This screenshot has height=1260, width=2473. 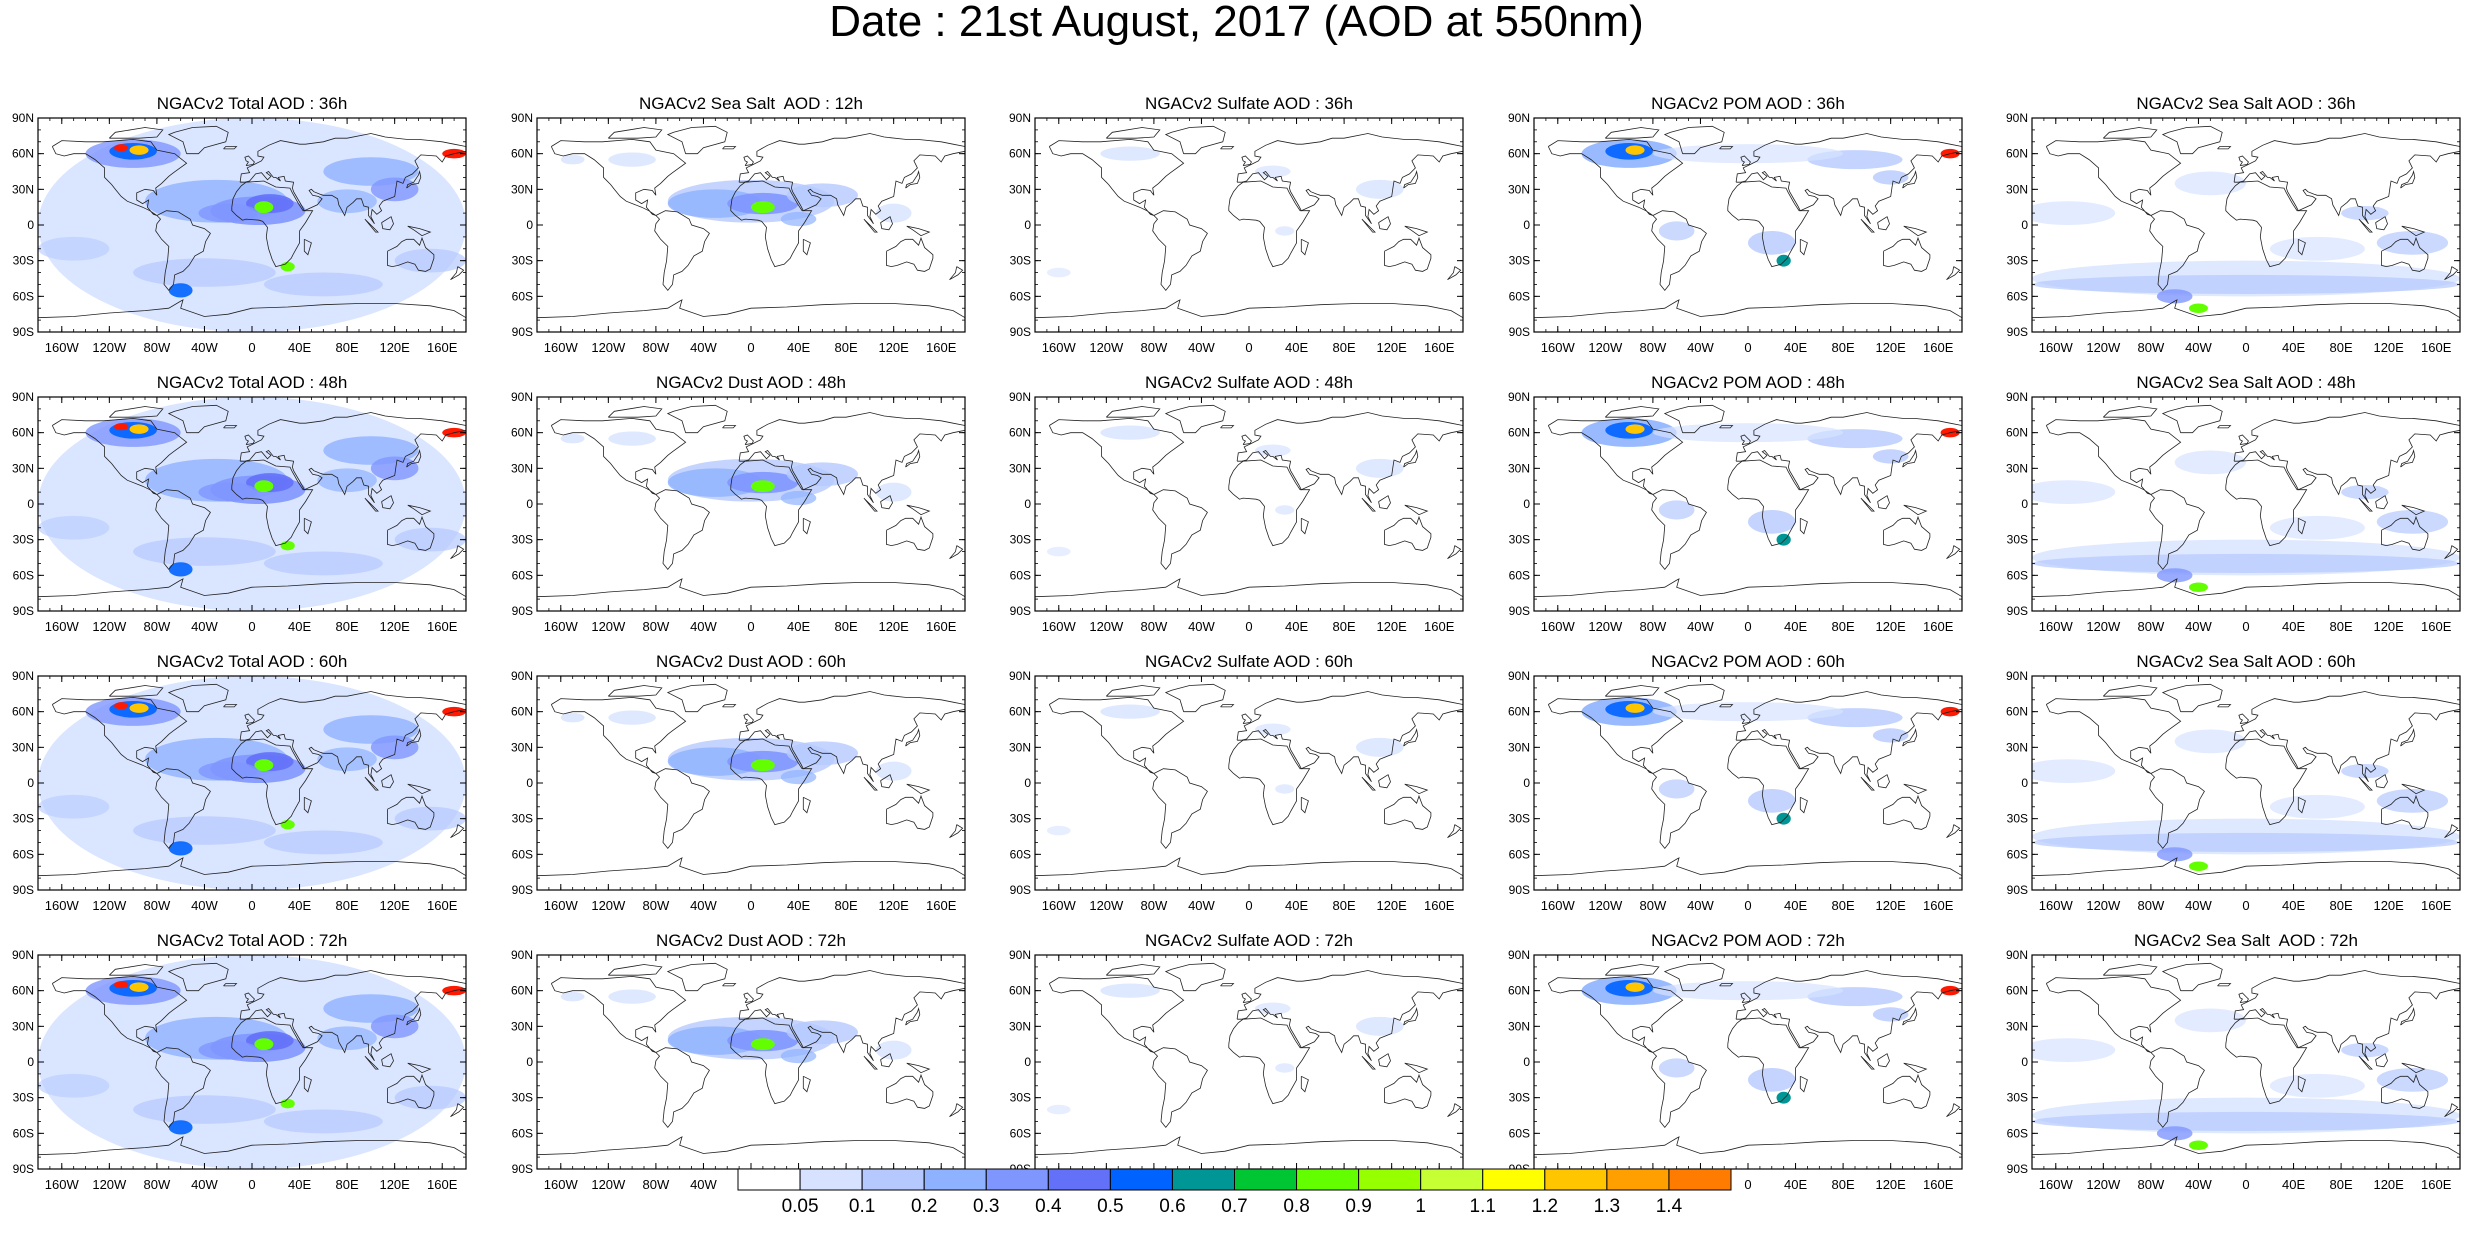 I want to click on lon-tick-label: 0, so click(x=1747, y=905).